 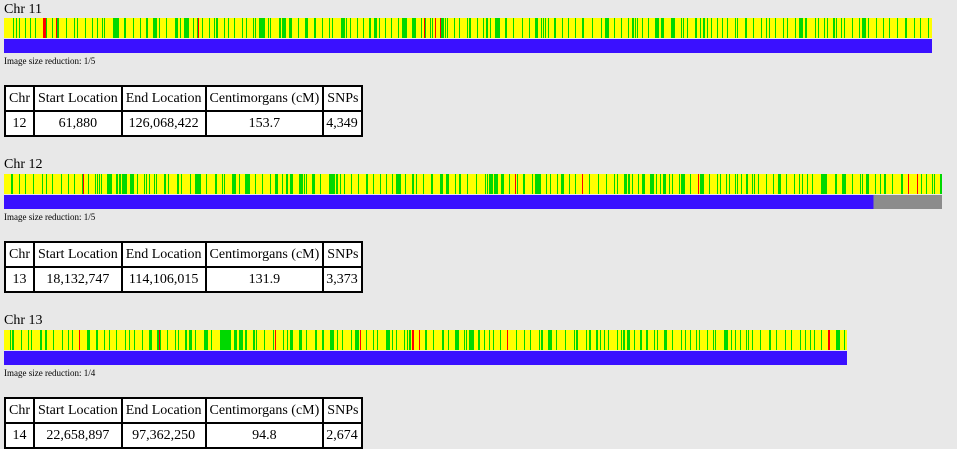 I want to click on col-start: Start Location, so click(x=78, y=98).